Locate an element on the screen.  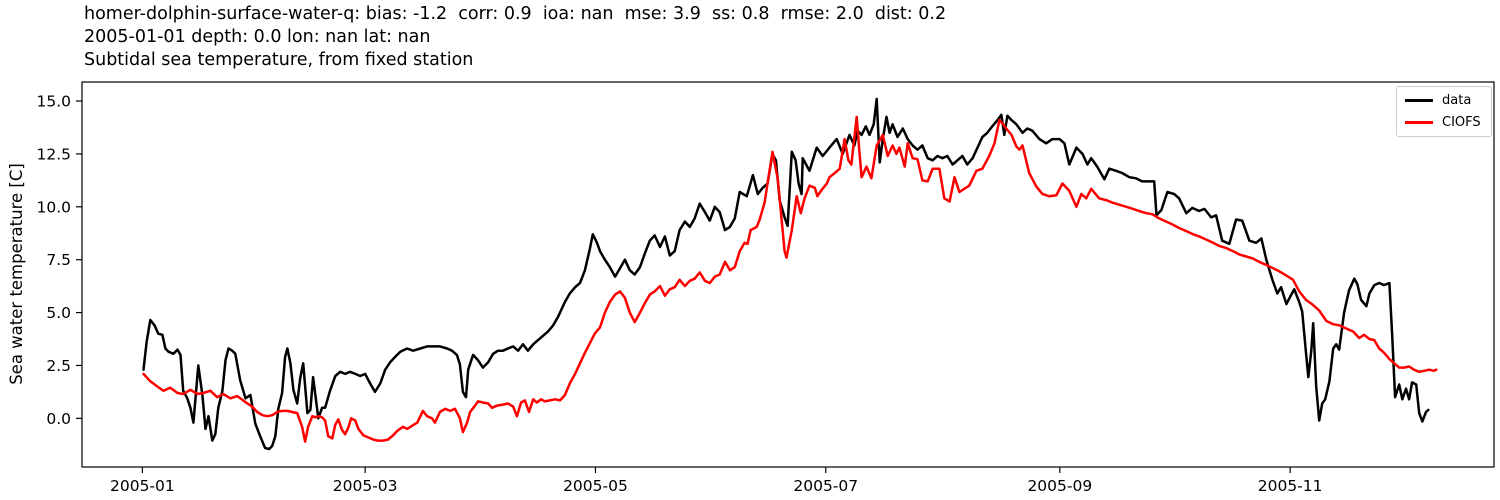
x-tick-label: 2005-07 is located at coordinates (825, 486).